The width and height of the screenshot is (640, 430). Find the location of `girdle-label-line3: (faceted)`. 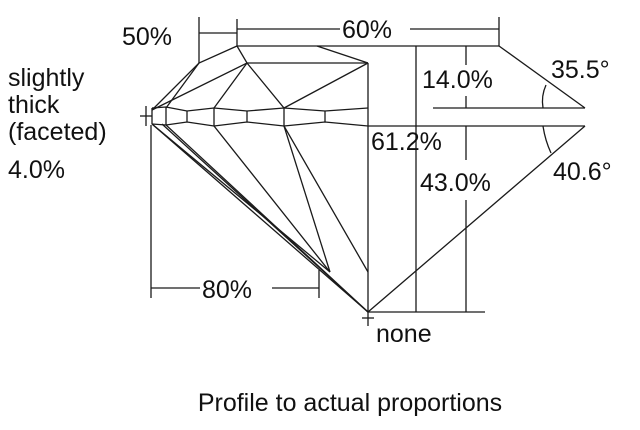

girdle-label-line3: (faceted) is located at coordinates (57, 132).